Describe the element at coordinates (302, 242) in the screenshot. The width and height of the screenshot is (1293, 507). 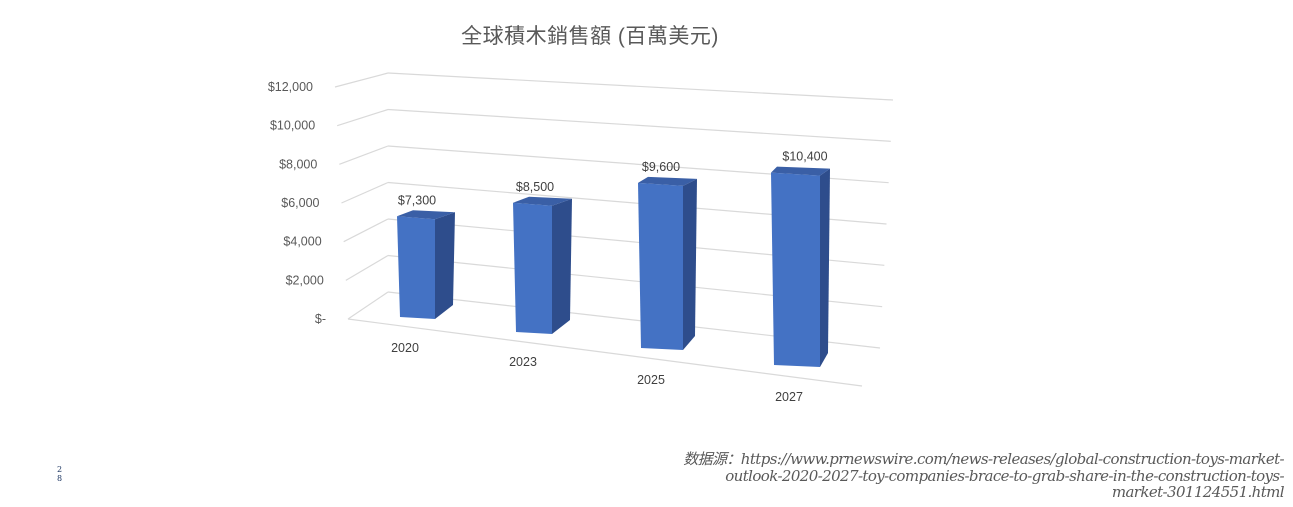
I see `y-tick-label: $4,000` at that location.